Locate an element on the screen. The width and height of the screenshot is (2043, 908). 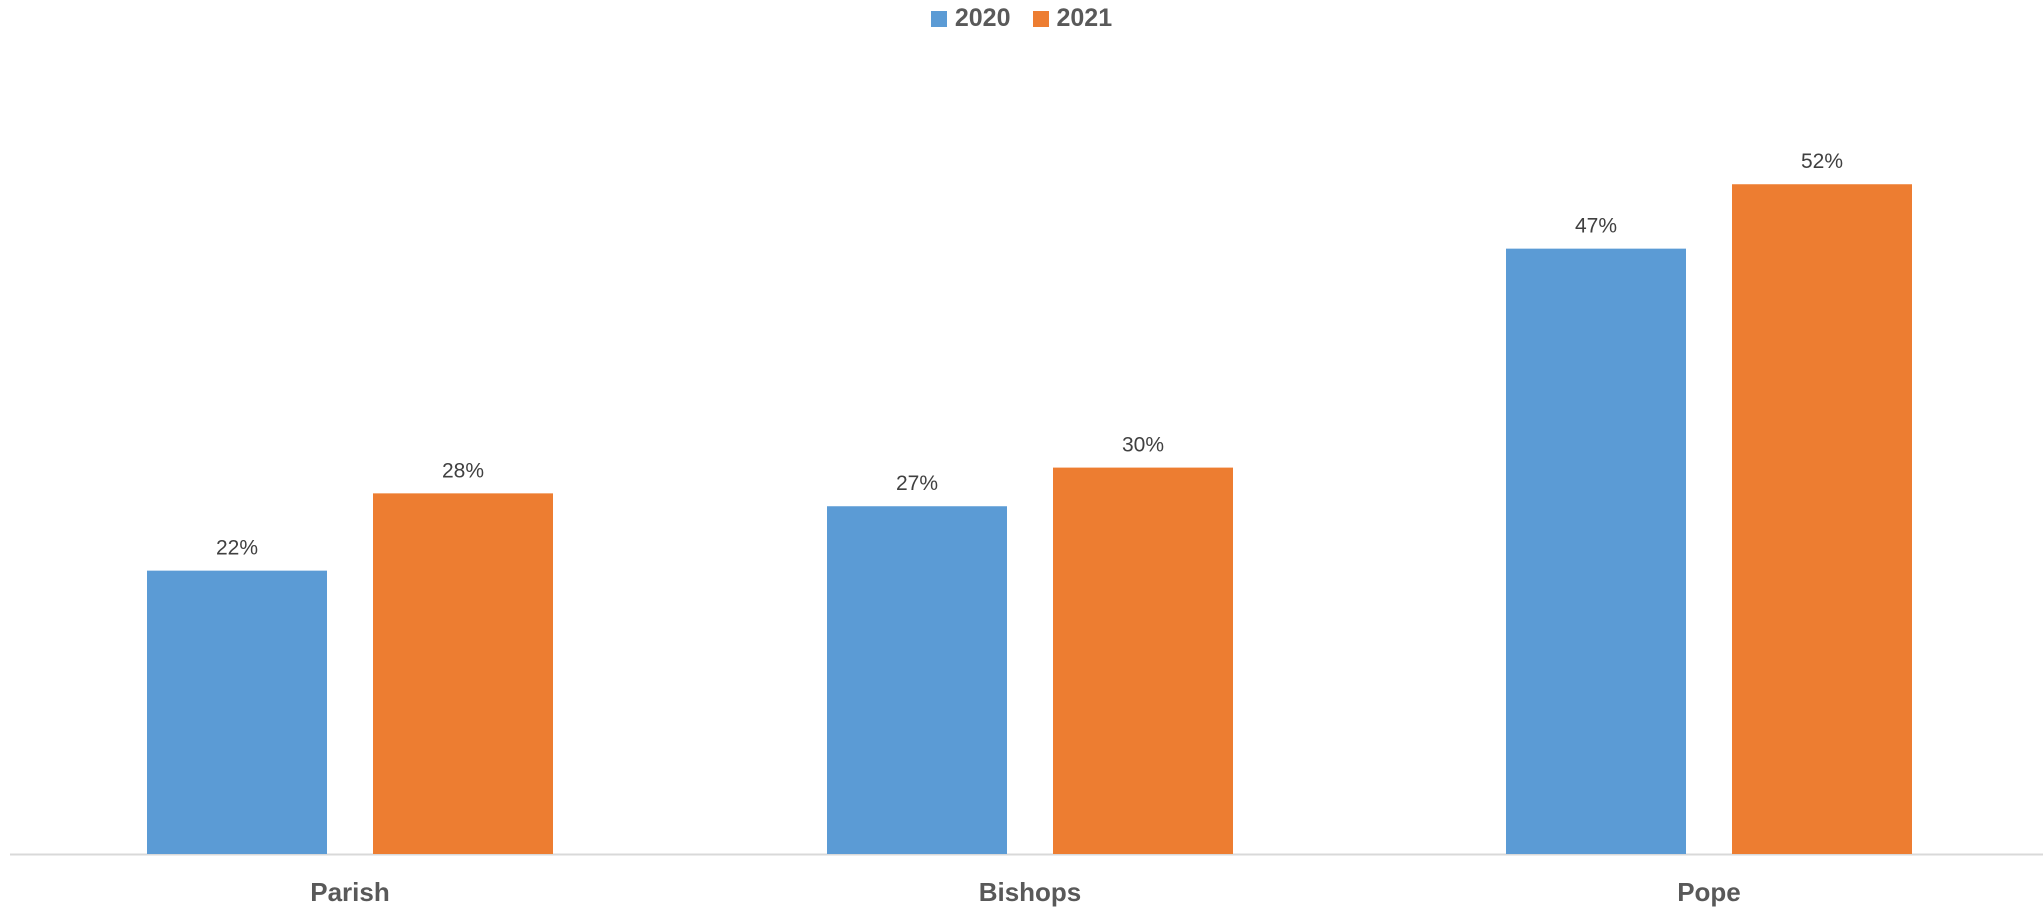
bar-pope-2021 is located at coordinates (1822, 519).